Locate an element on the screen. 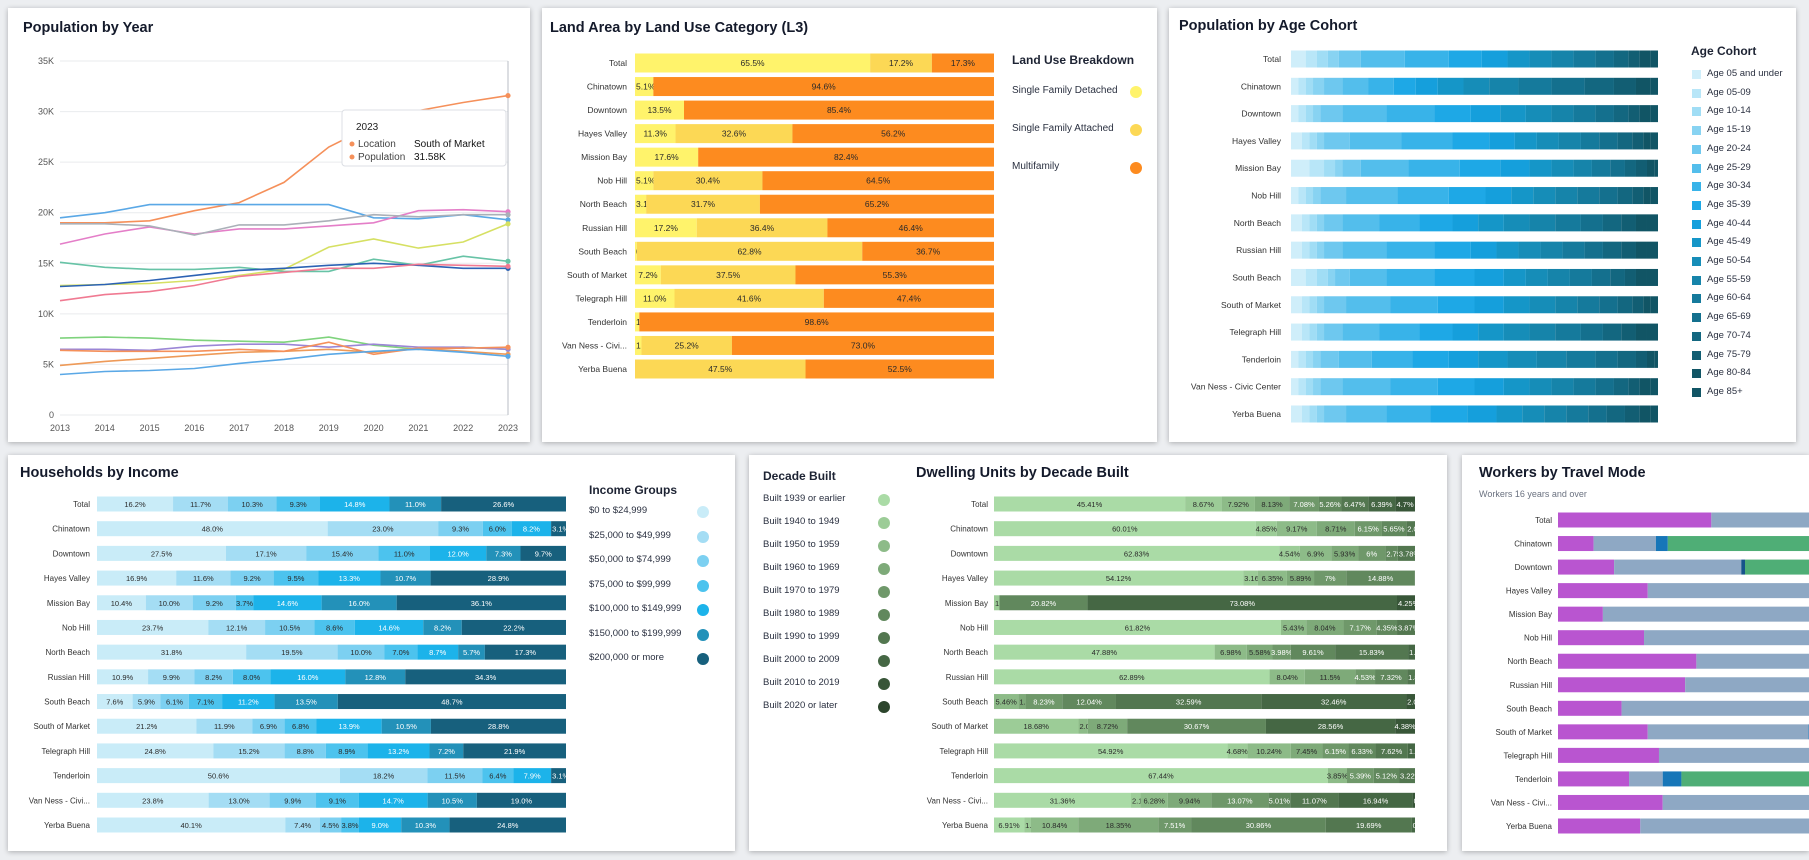 The height and width of the screenshot is (860, 1809). legend-item-label: Age 65-69 is located at coordinates (1729, 317).